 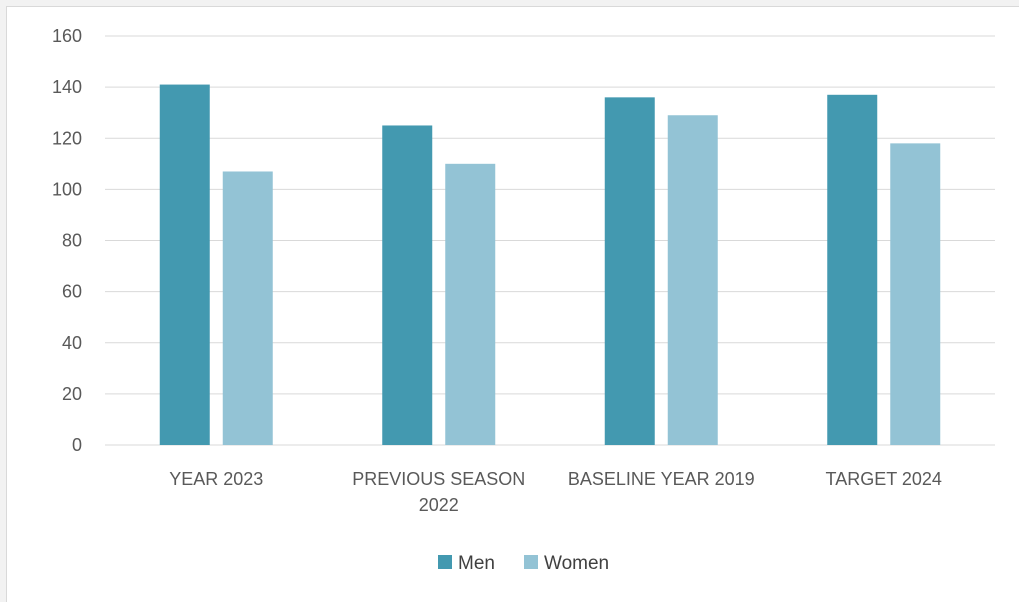 What do you see at coordinates (67, 36) in the screenshot?
I see `y-tick-label: 160` at bounding box center [67, 36].